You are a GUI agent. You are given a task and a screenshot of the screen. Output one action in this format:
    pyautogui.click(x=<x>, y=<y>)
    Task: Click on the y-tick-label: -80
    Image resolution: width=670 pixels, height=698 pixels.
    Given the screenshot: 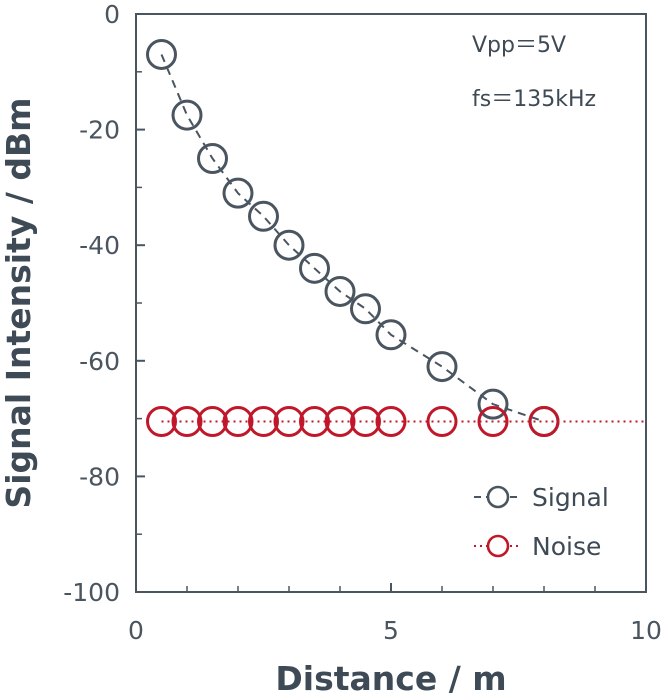 What is the action you would take?
    pyautogui.click(x=99, y=476)
    